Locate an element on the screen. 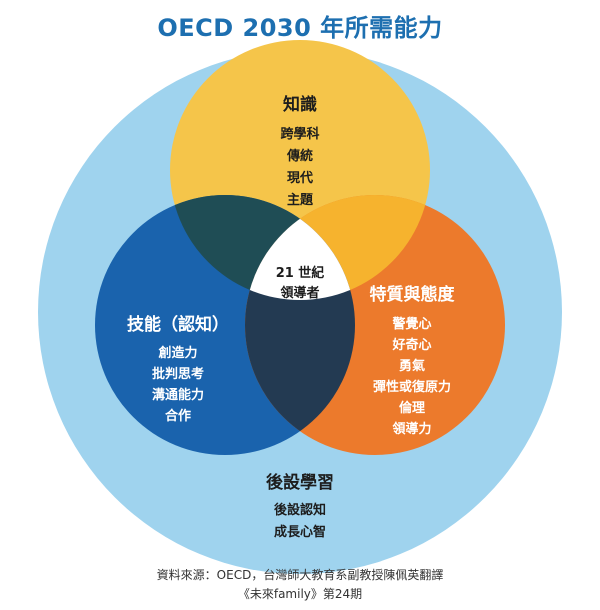  source-note: 資料來源：OECD，台灣師大教育系副教授陳佩英翻譯 《未來family》第24期 is located at coordinates (300, 585).